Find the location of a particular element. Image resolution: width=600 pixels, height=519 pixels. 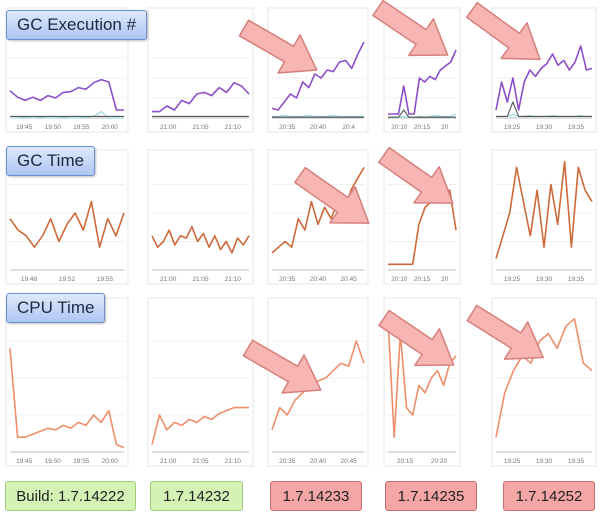

chart-panel: 19:45 19:50 19:55 20:00 is located at coordinates (67, 382).